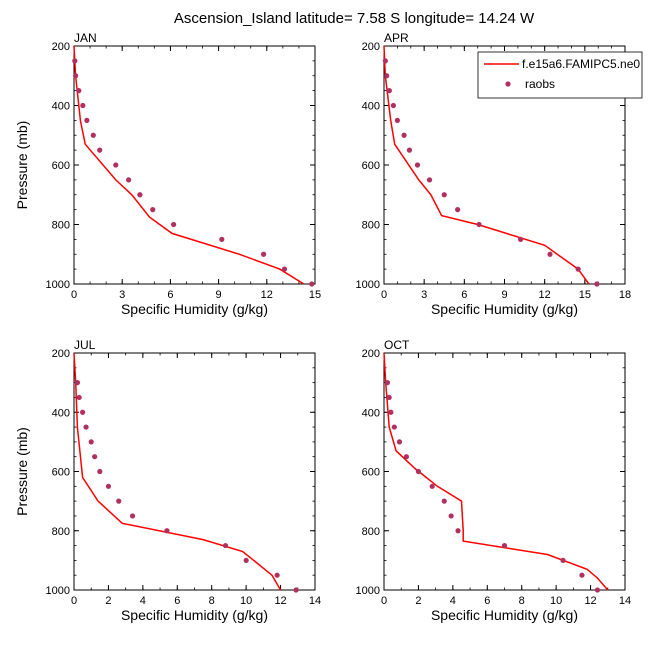  I want to click on x-tick-label: 9, so click(219, 295).